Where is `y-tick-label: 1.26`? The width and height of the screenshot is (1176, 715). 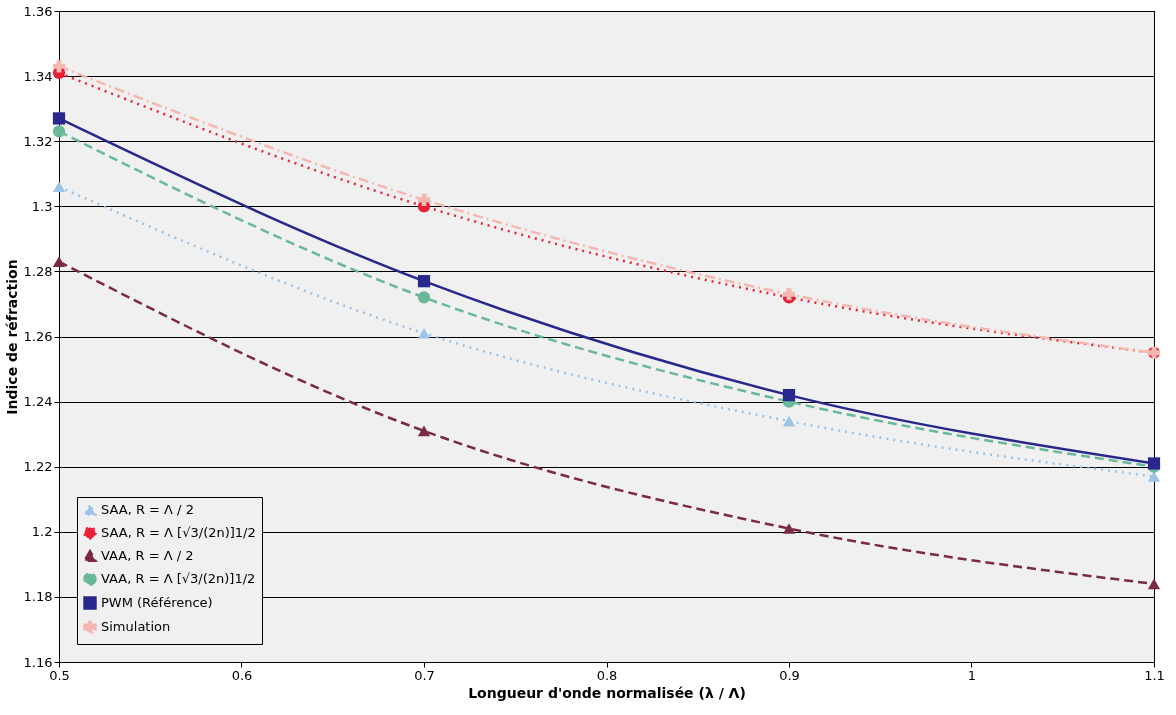 y-tick-label: 1.26 is located at coordinates (38, 336).